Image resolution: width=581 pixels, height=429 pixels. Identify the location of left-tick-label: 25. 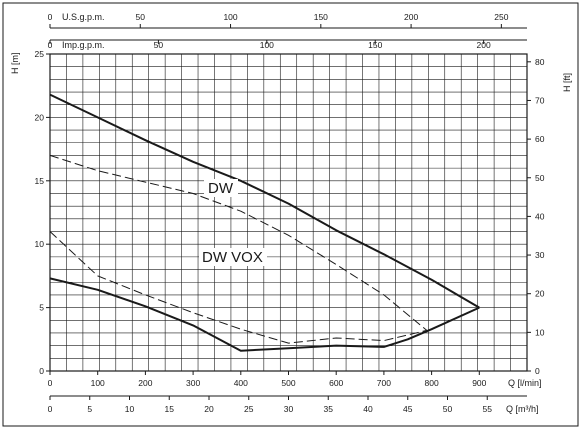
(40, 54).